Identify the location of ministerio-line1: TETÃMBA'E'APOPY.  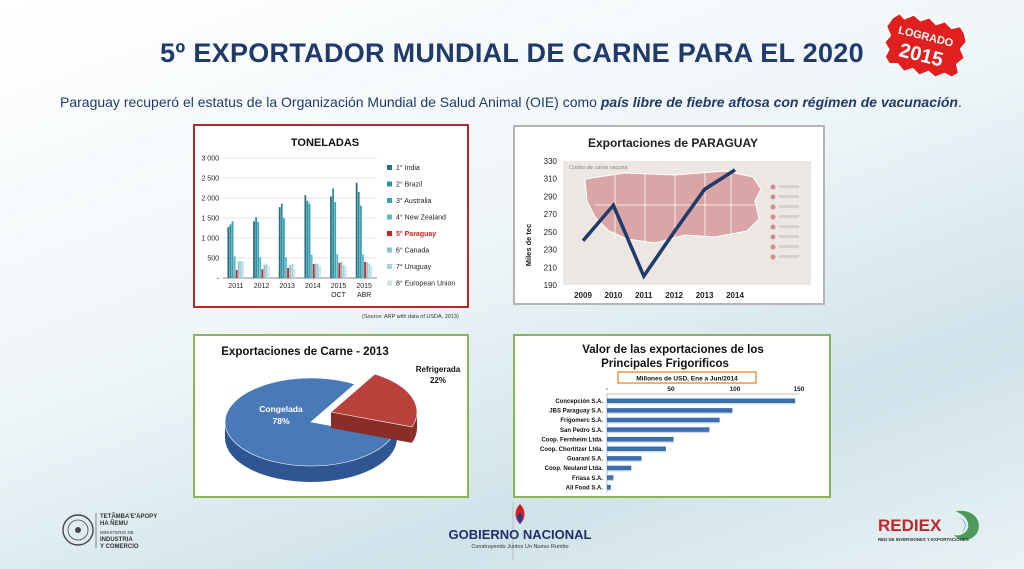
(128, 516).